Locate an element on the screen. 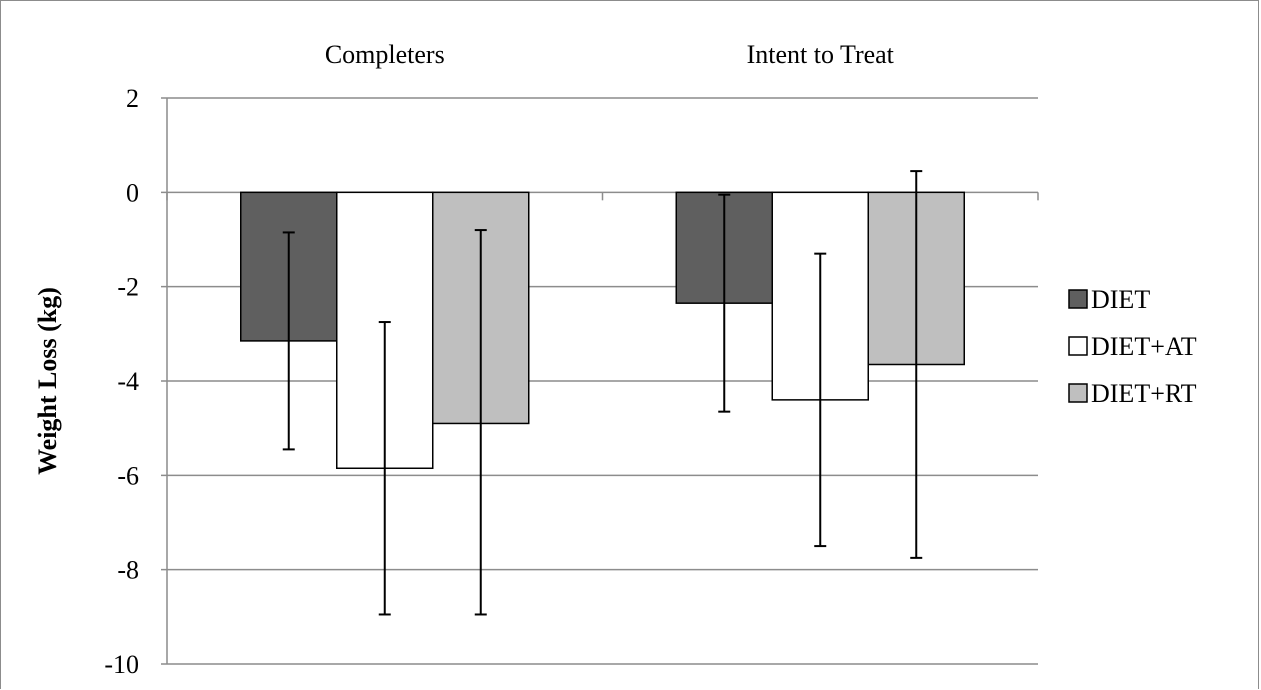  legend-label: DIET is located at coordinates (1120, 299).